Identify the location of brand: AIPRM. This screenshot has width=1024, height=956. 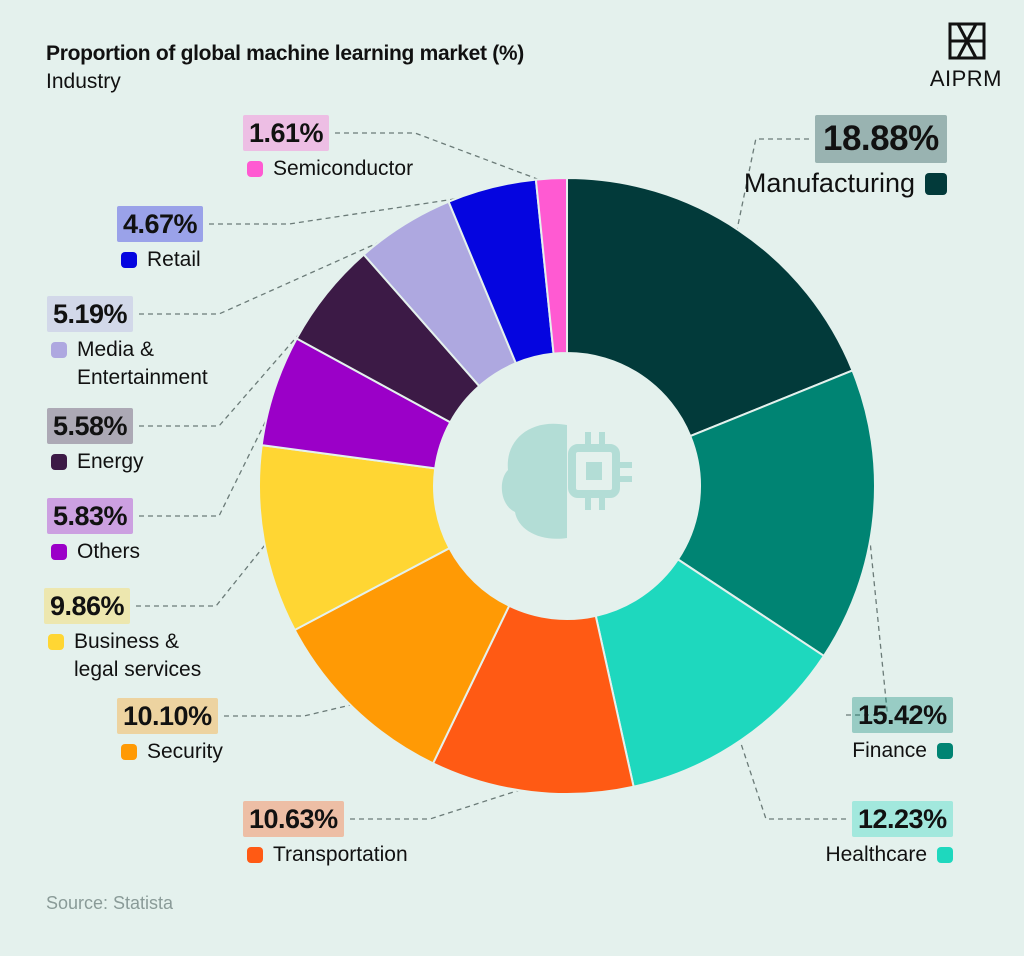
(965, 78).